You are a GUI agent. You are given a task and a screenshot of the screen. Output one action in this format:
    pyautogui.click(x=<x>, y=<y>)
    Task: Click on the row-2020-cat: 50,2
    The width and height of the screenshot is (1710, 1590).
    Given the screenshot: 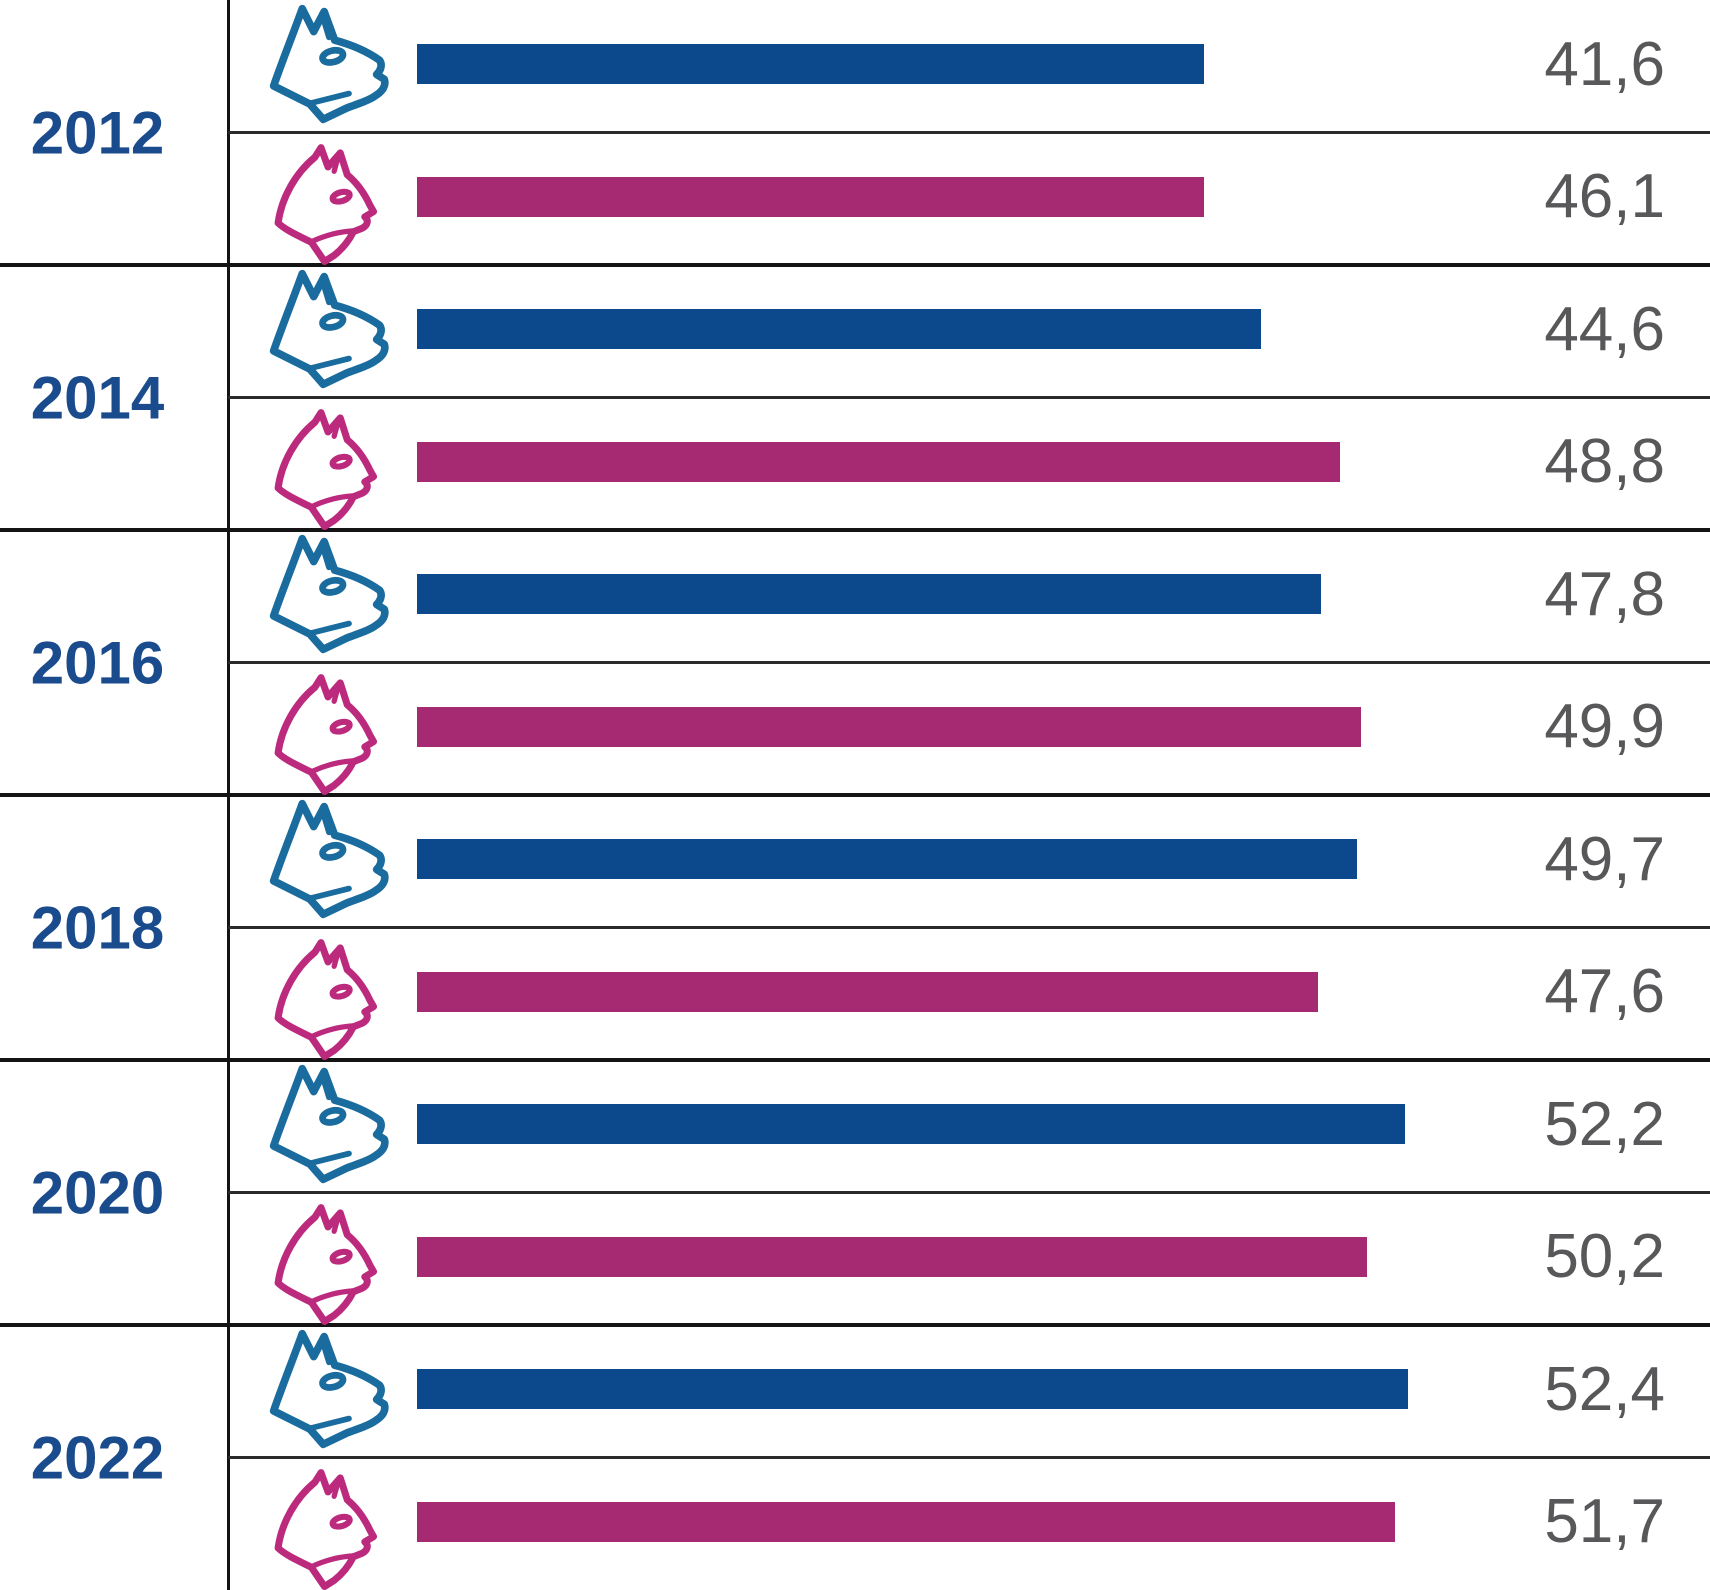 What is the action you would take?
    pyautogui.click(x=855, y=1256)
    